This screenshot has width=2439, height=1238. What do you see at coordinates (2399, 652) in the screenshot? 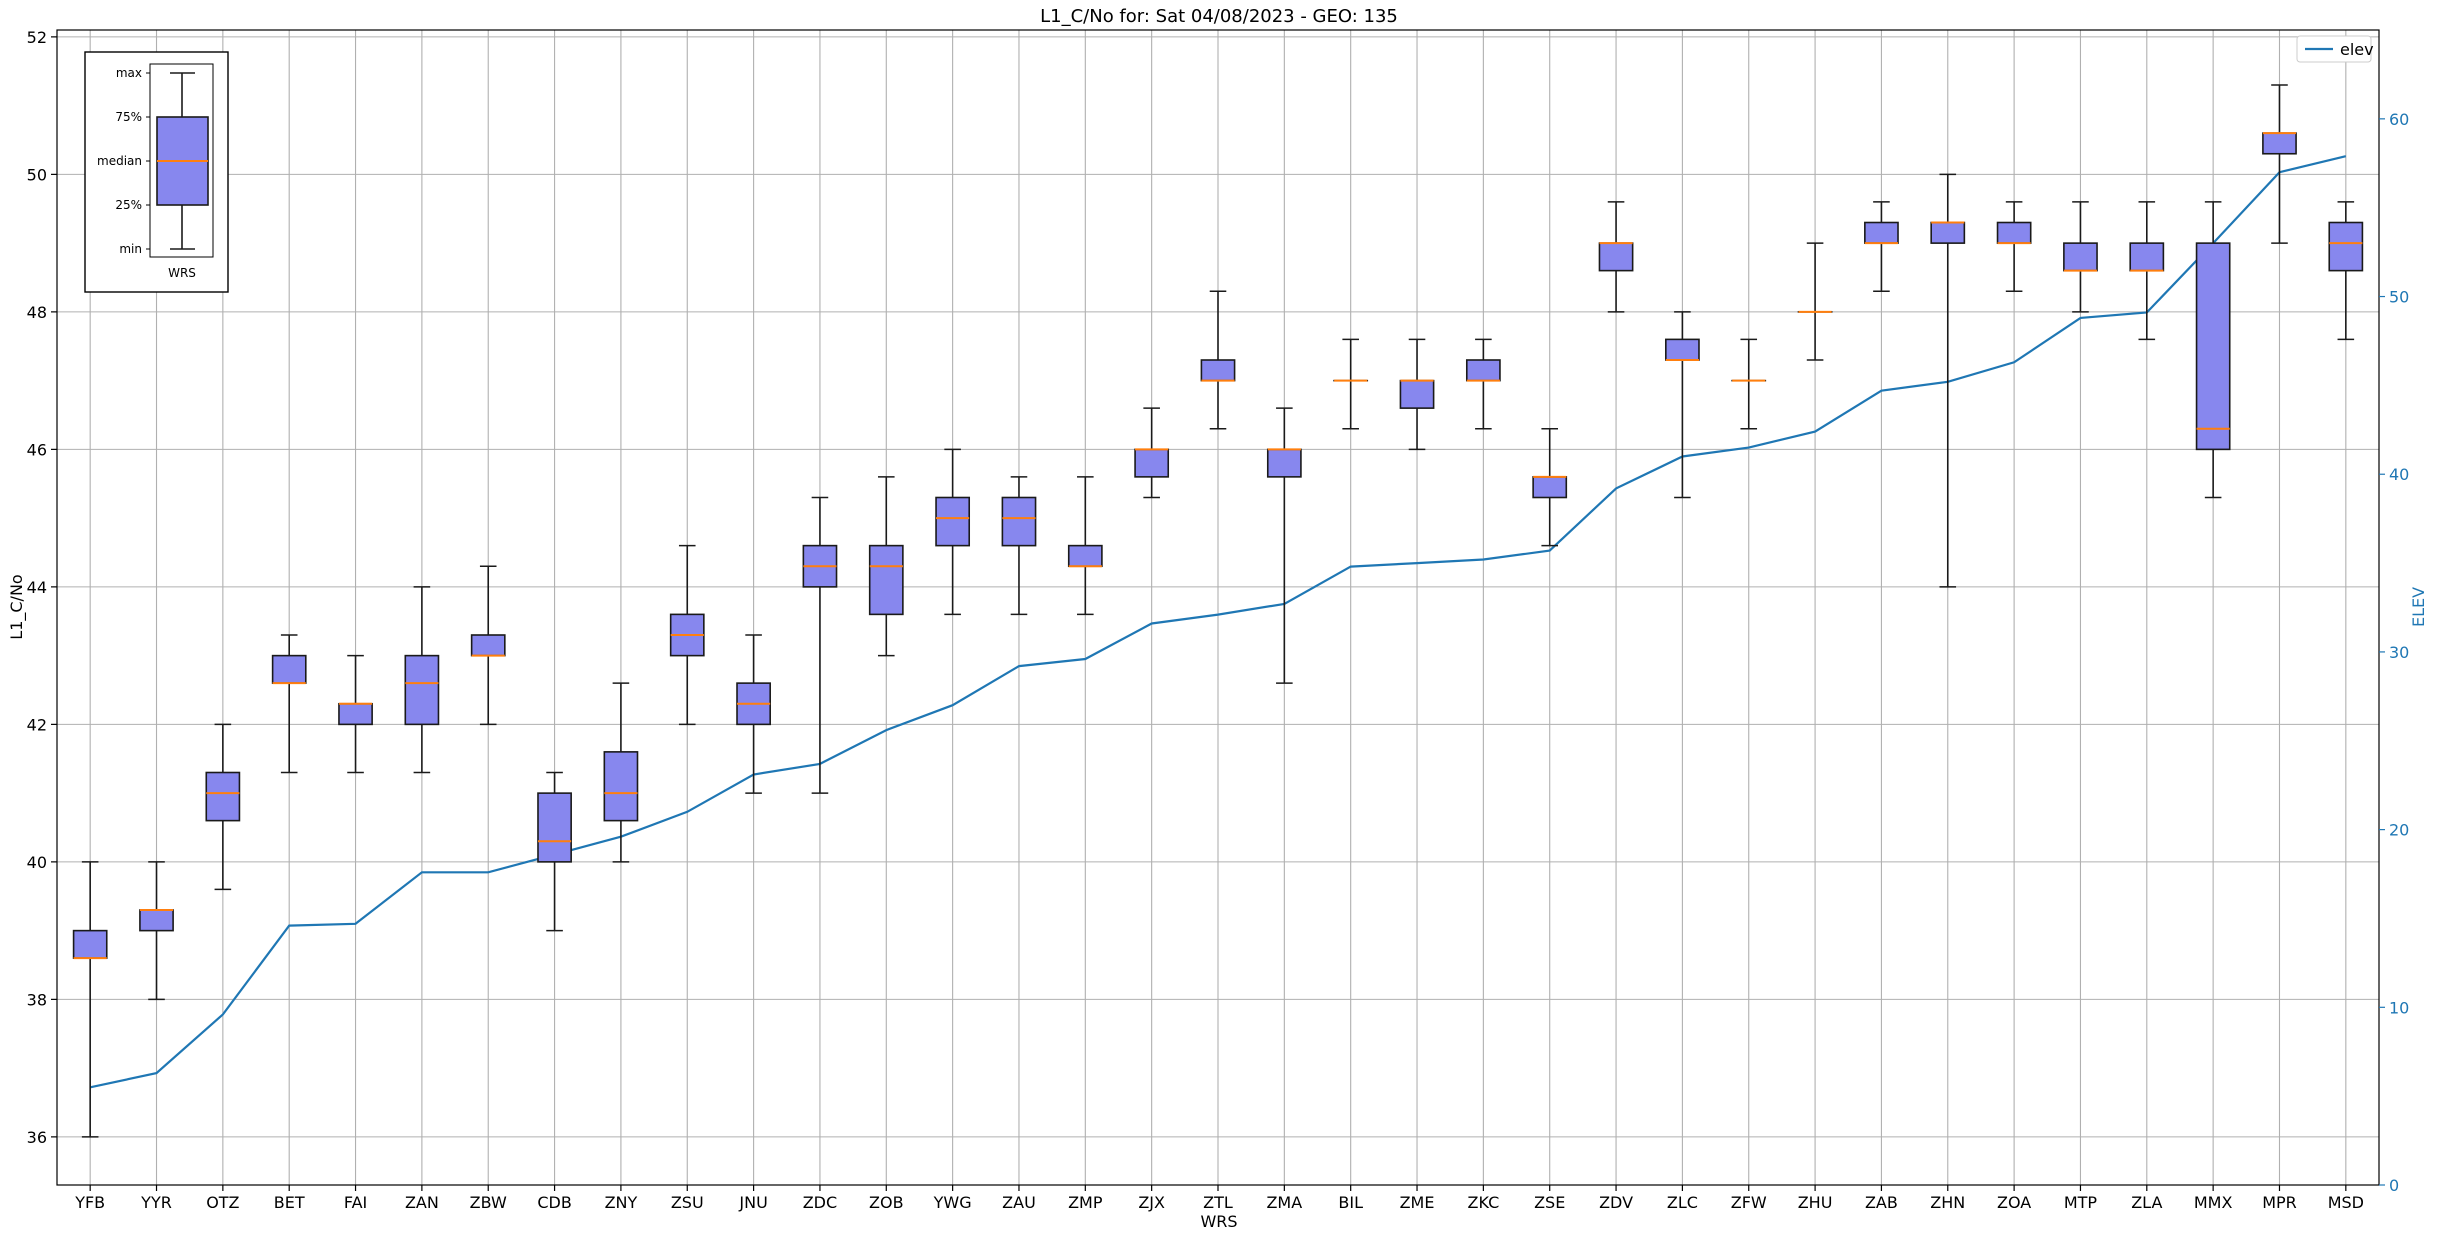
I see `y2-tick-label: 30` at bounding box center [2399, 652].